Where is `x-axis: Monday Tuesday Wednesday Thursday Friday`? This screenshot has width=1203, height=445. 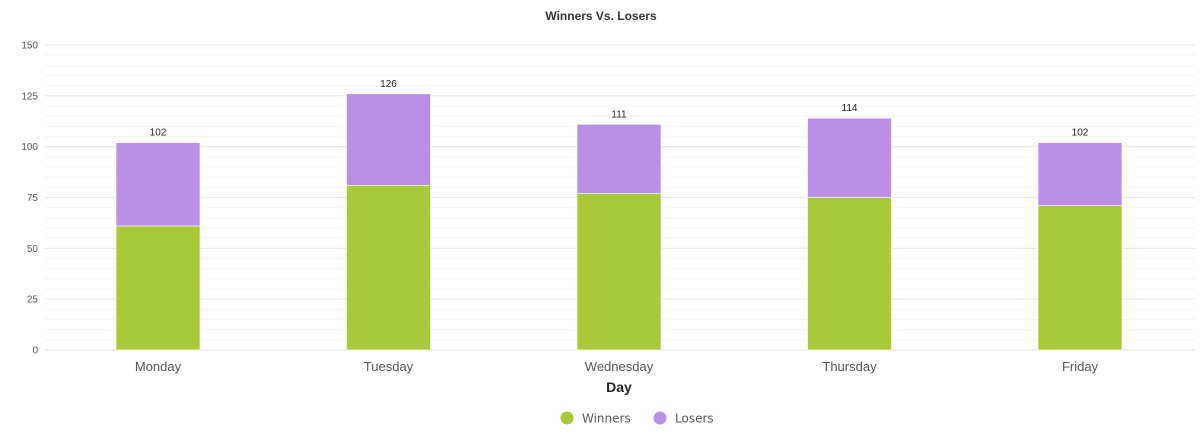
x-axis: Monday Tuesday Wednesday Thursday Friday is located at coordinates (617, 366).